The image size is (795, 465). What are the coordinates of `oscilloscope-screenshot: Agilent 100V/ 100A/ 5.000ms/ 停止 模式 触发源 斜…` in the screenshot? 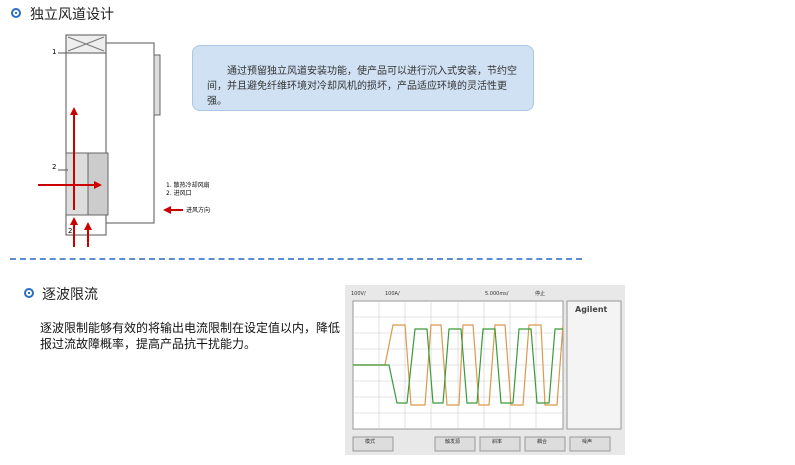 It's located at (485, 370).